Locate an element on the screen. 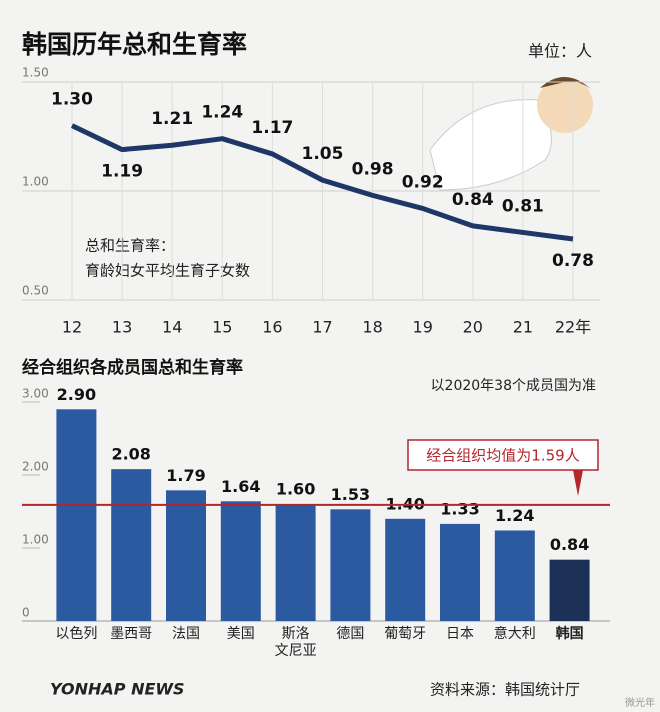  chart-title: 韩国历年总和生育率 is located at coordinates (134, 44).